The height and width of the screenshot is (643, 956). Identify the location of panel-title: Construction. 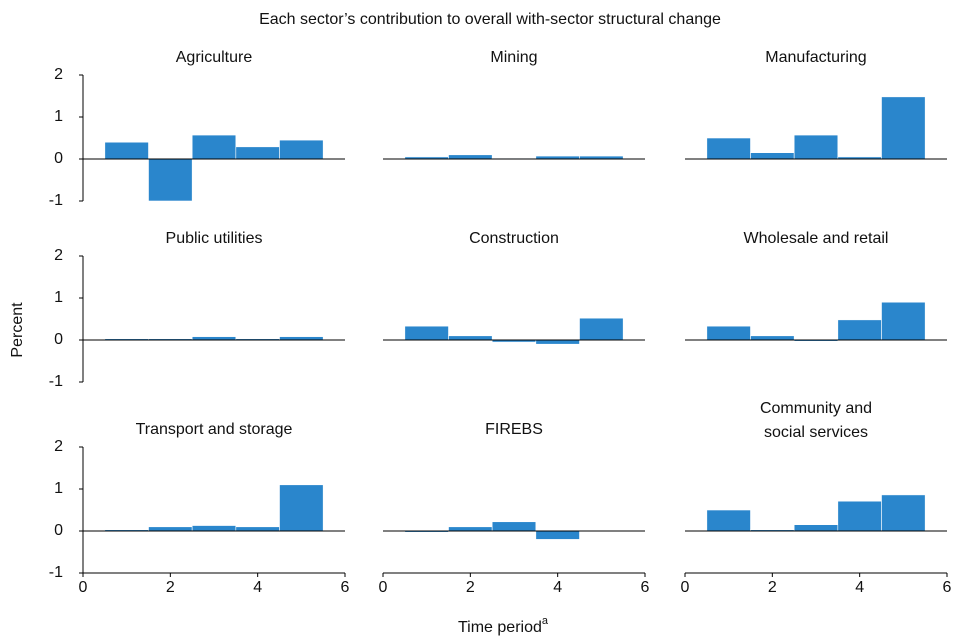
(514, 238).